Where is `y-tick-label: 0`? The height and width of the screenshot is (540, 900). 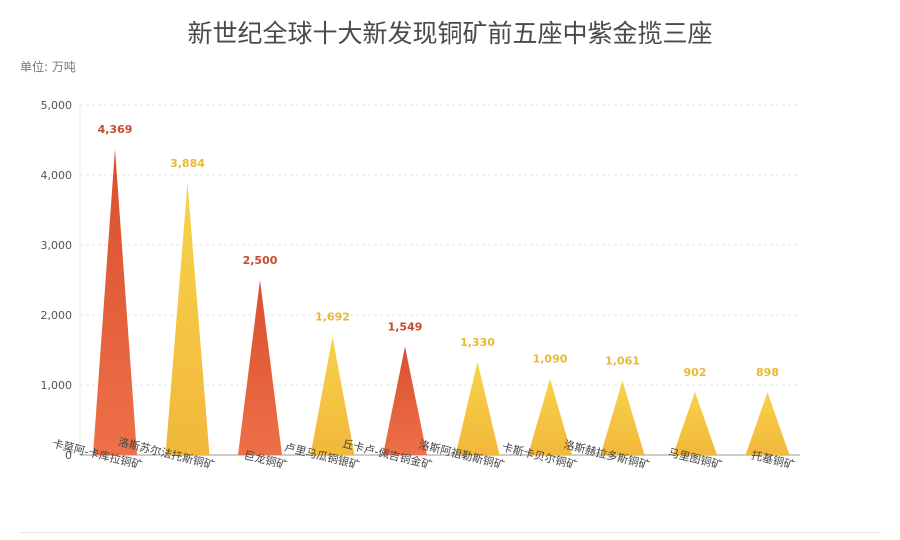 y-tick-label: 0 is located at coordinates (68, 455).